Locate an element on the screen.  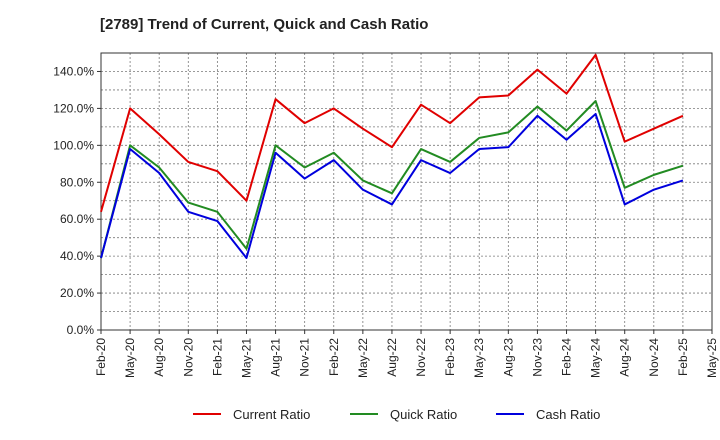
y-tick-label: 120.0% is located at coordinates (73, 108).